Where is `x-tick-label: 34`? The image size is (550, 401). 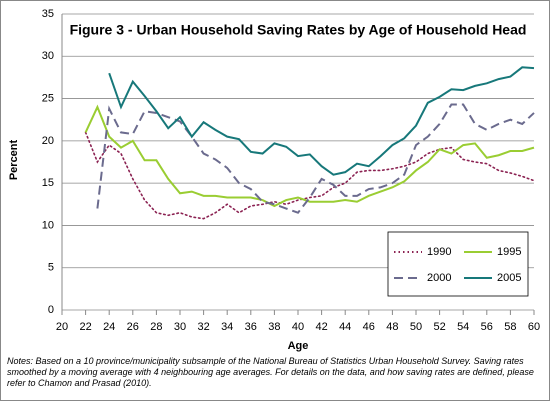 x-tick-label: 34 is located at coordinates (227, 327).